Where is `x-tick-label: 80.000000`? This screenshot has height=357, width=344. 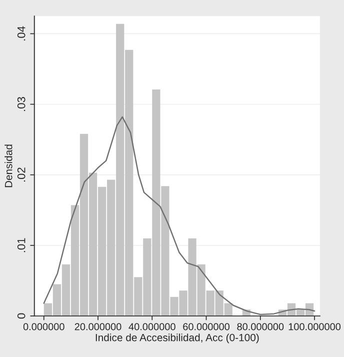 x-tick-label: 80.000000 is located at coordinates (260, 326).